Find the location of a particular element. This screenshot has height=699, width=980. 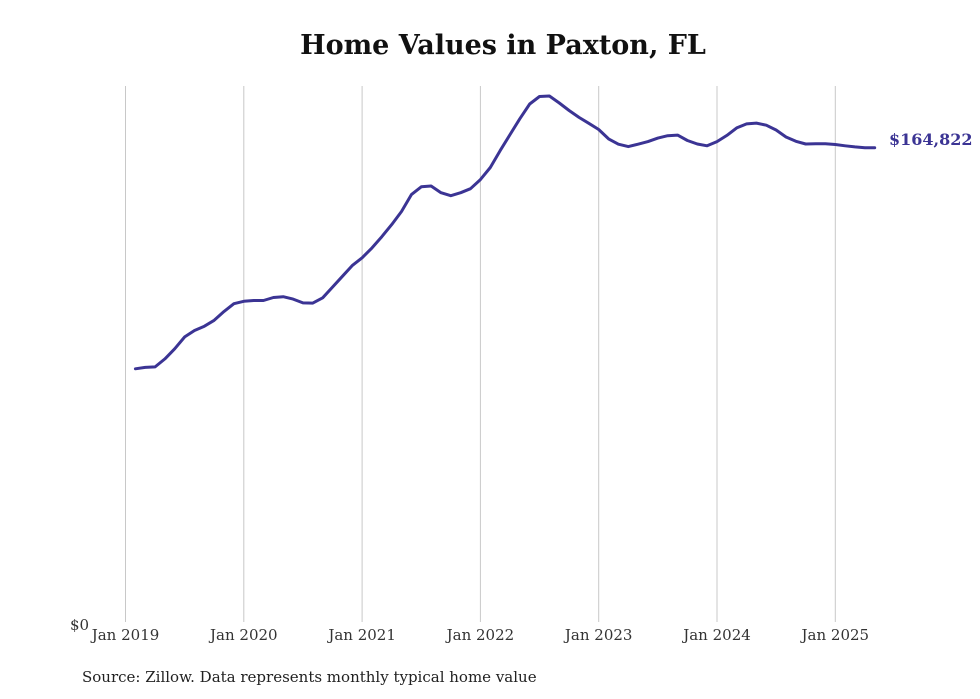

y-axis-zero-label: $0 is located at coordinates (79, 625).